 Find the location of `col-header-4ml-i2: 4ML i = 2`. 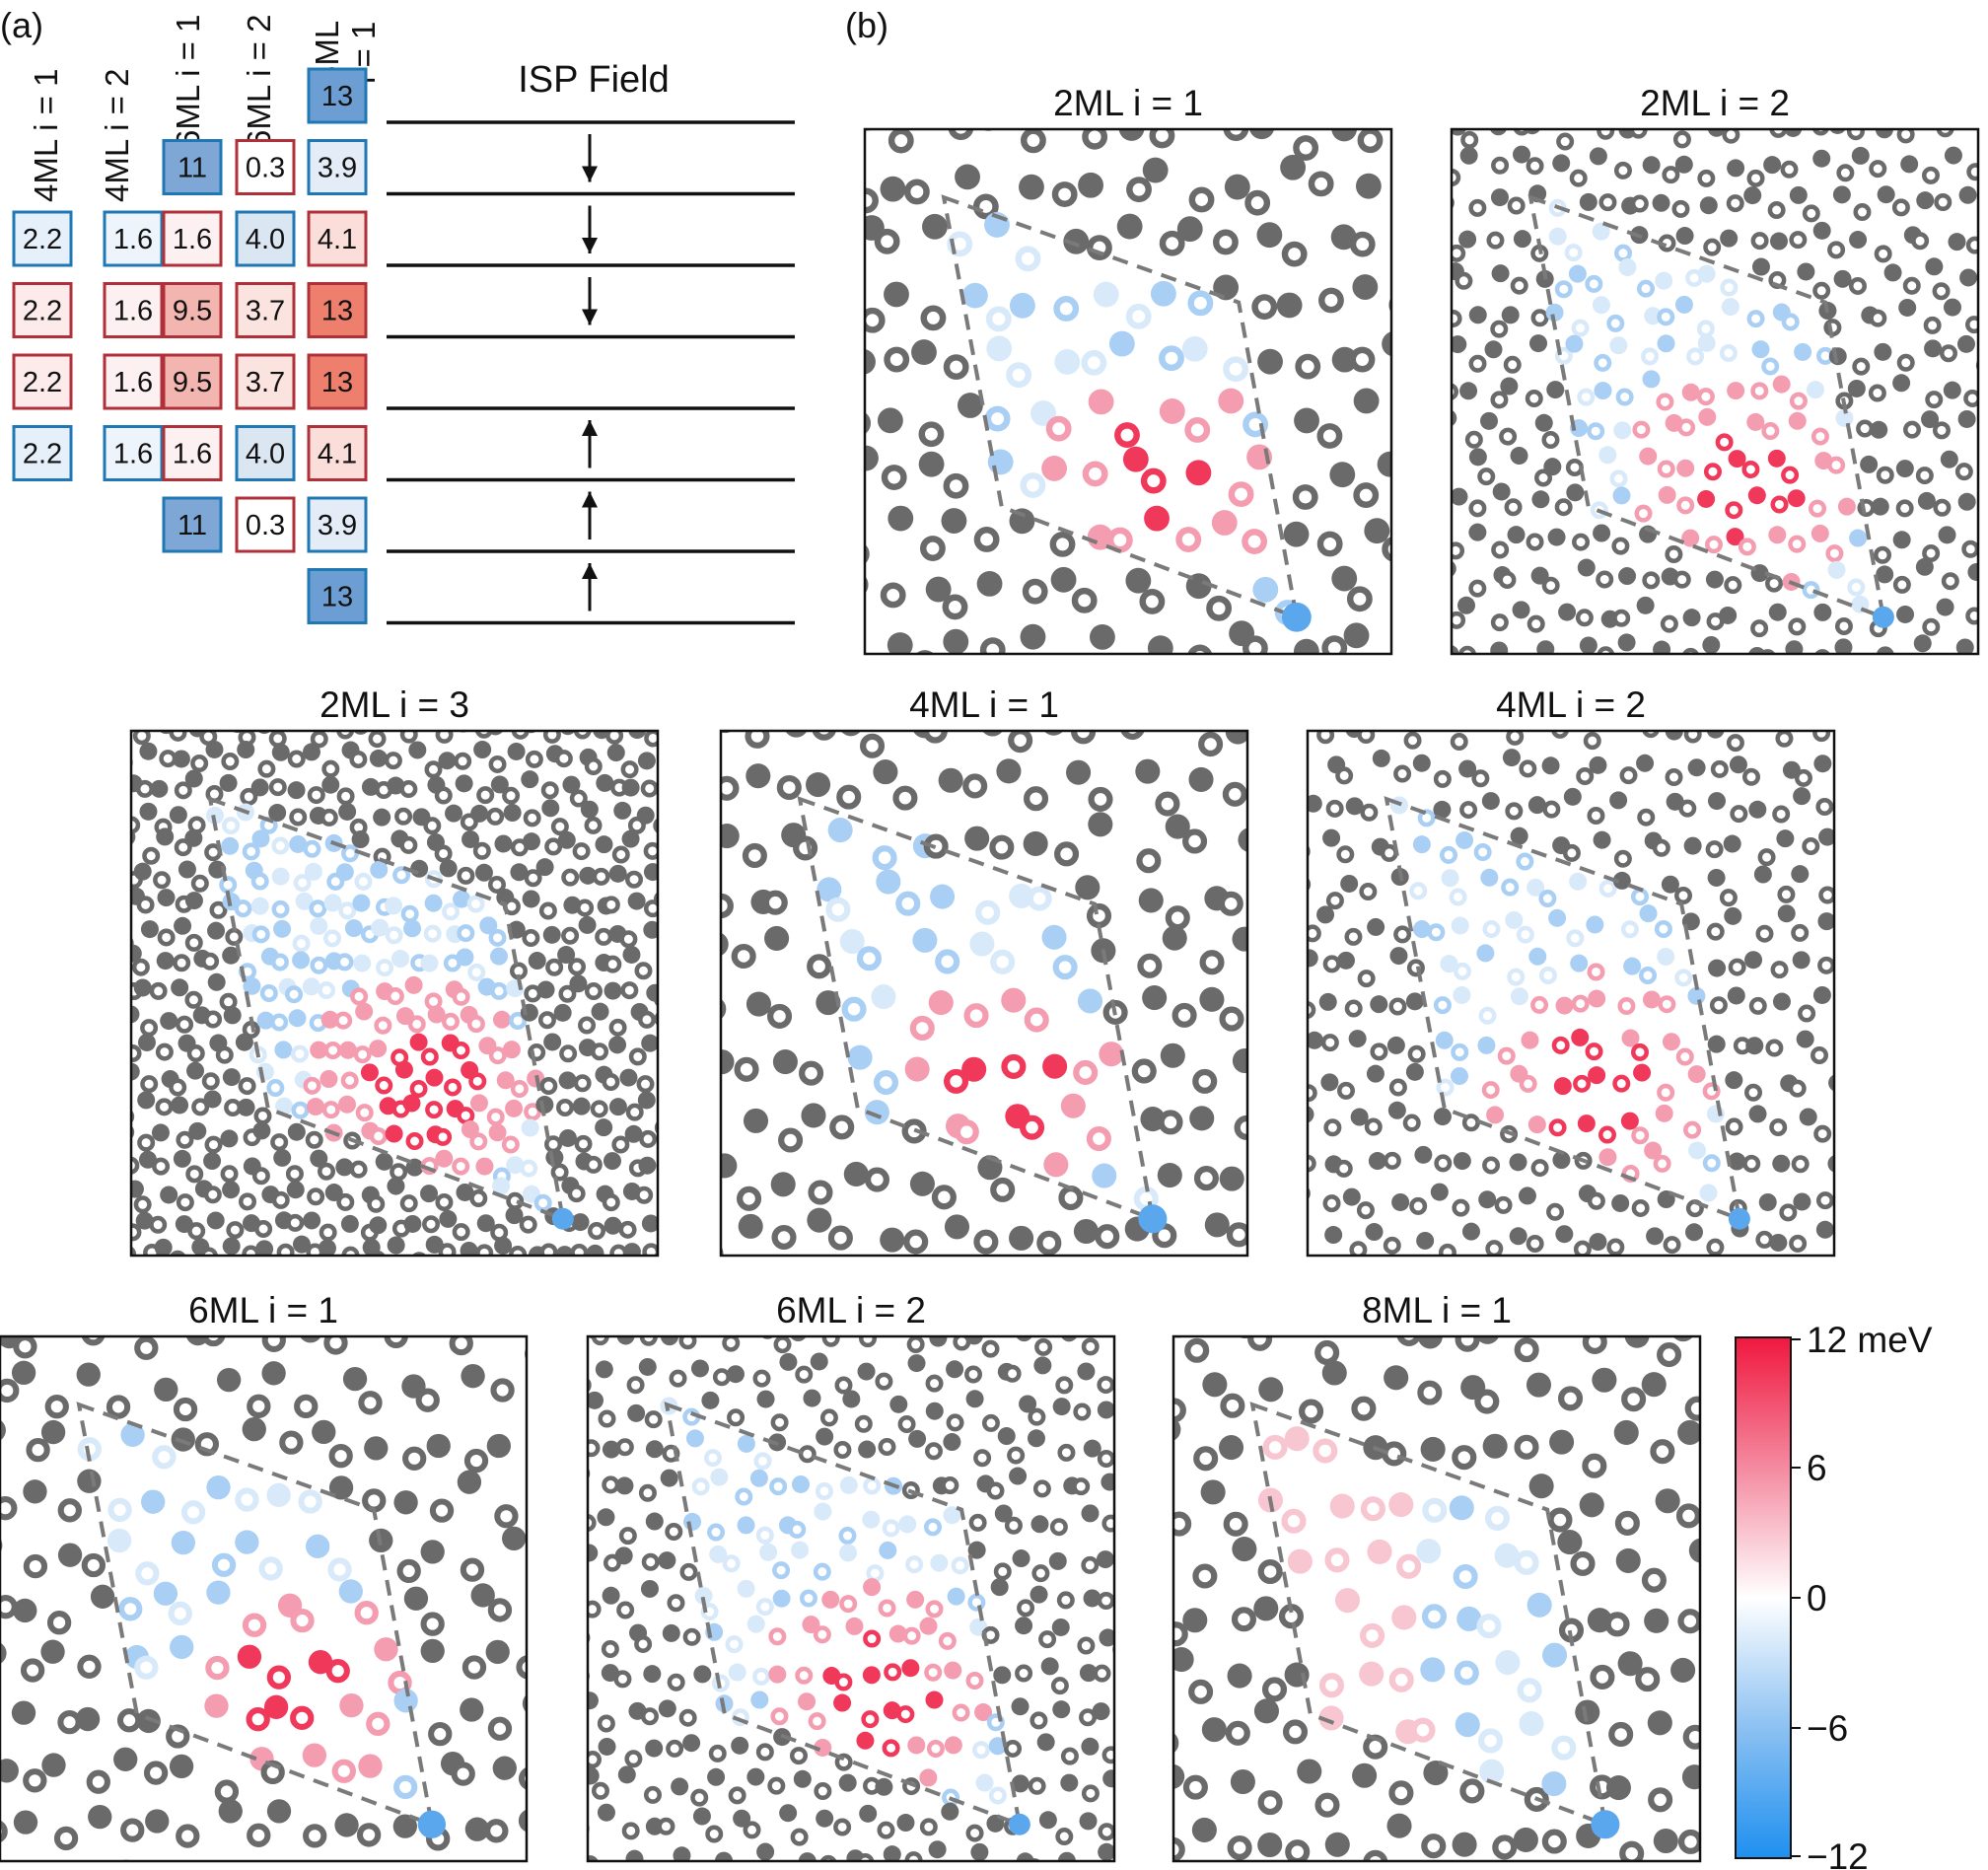

col-header-4ml-i2: 4ML i = 2 is located at coordinates (117, 135).